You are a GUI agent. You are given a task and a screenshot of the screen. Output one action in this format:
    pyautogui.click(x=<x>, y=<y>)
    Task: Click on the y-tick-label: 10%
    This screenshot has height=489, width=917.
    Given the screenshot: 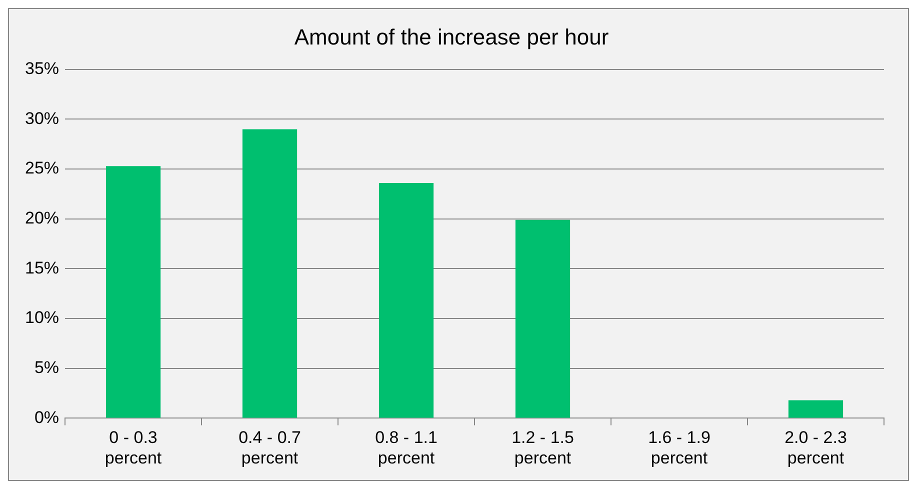 What is the action you would take?
    pyautogui.click(x=42, y=318)
    